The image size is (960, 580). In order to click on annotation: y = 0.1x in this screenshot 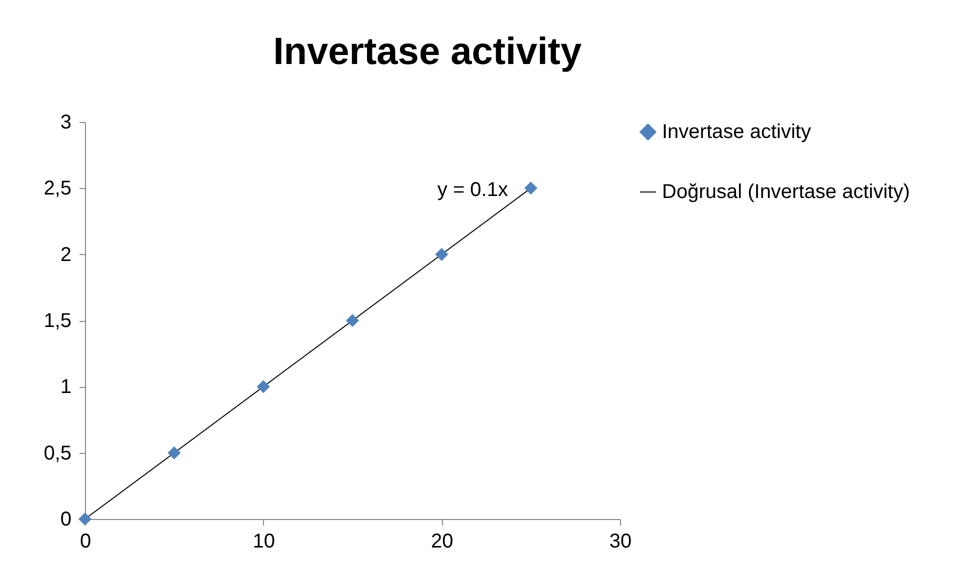, I will do `click(472, 190)`.